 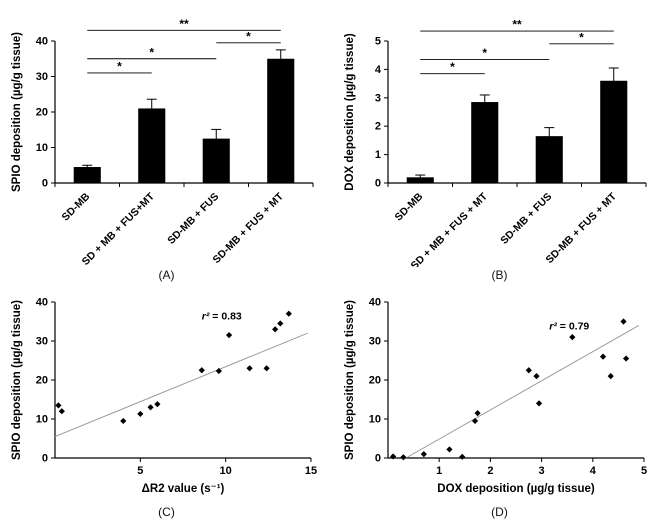 I want to click on panel-c-label: (C), so click(x=166, y=512).